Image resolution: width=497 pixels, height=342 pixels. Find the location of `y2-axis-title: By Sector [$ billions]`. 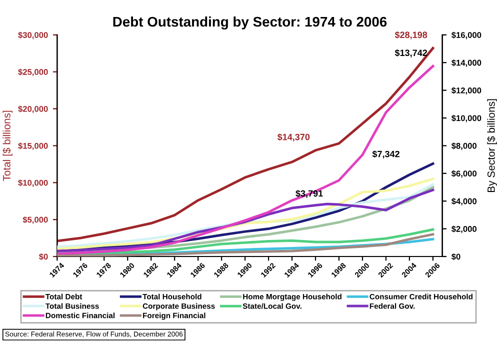

y2-axis-title: By Sector [$ billions] is located at coordinates (492, 145).